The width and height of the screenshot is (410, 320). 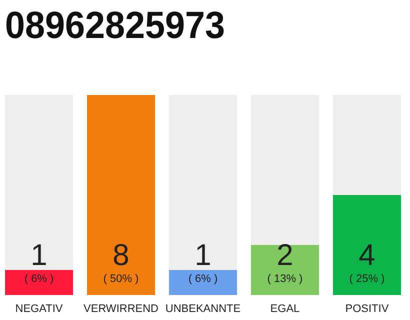 What do you see at coordinates (367, 279) in the screenshot?
I see `annotation: ( 25% )` at bounding box center [367, 279].